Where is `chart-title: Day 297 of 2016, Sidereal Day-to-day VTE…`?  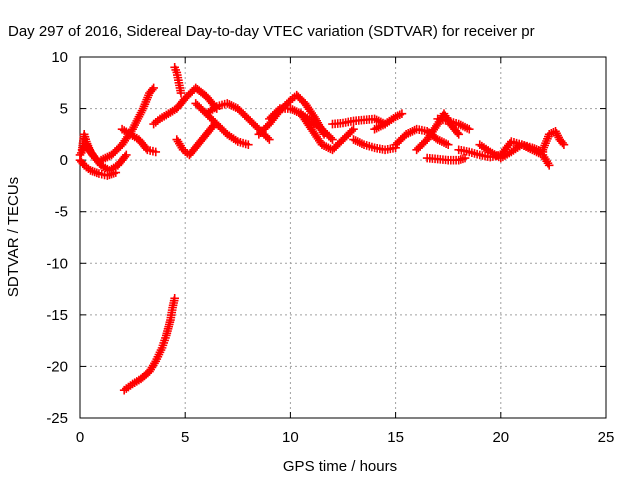
chart-title: Day 297 of 2016, Sidereal Day-to-day VTE… is located at coordinates (271, 31).